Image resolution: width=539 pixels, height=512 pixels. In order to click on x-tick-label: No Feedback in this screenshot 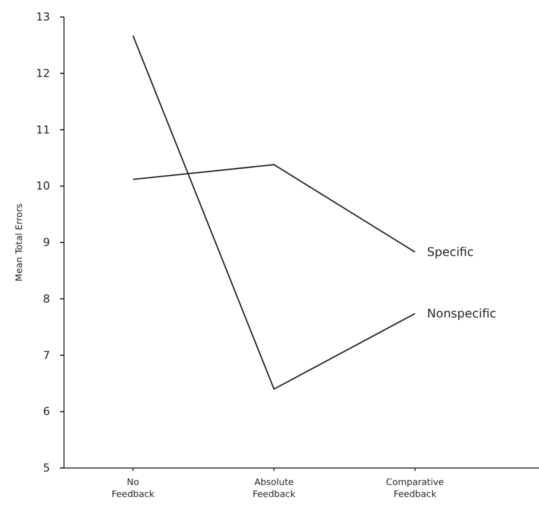, I will do `click(134, 489)`.